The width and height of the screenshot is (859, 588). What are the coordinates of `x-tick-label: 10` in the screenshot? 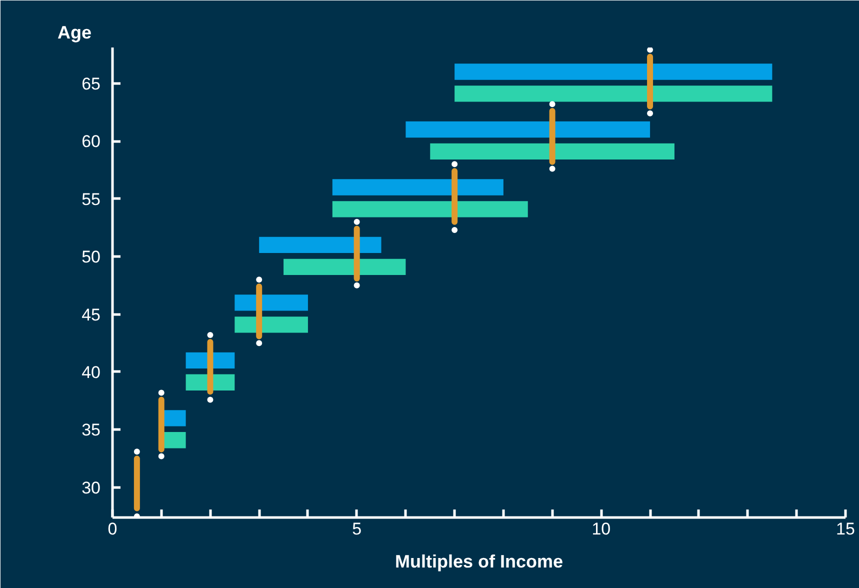 It's located at (601, 529).